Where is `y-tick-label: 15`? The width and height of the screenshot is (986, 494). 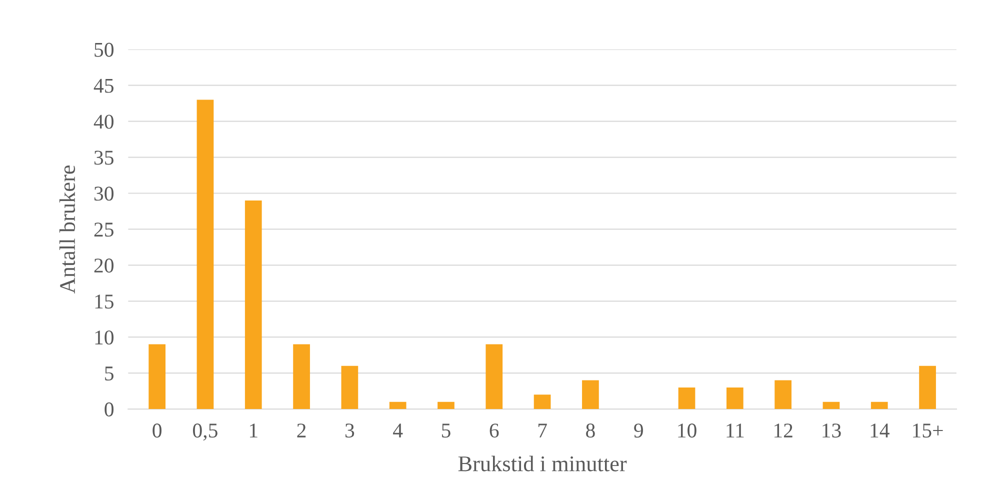
y-tick-label: 15 is located at coordinates (104, 301).